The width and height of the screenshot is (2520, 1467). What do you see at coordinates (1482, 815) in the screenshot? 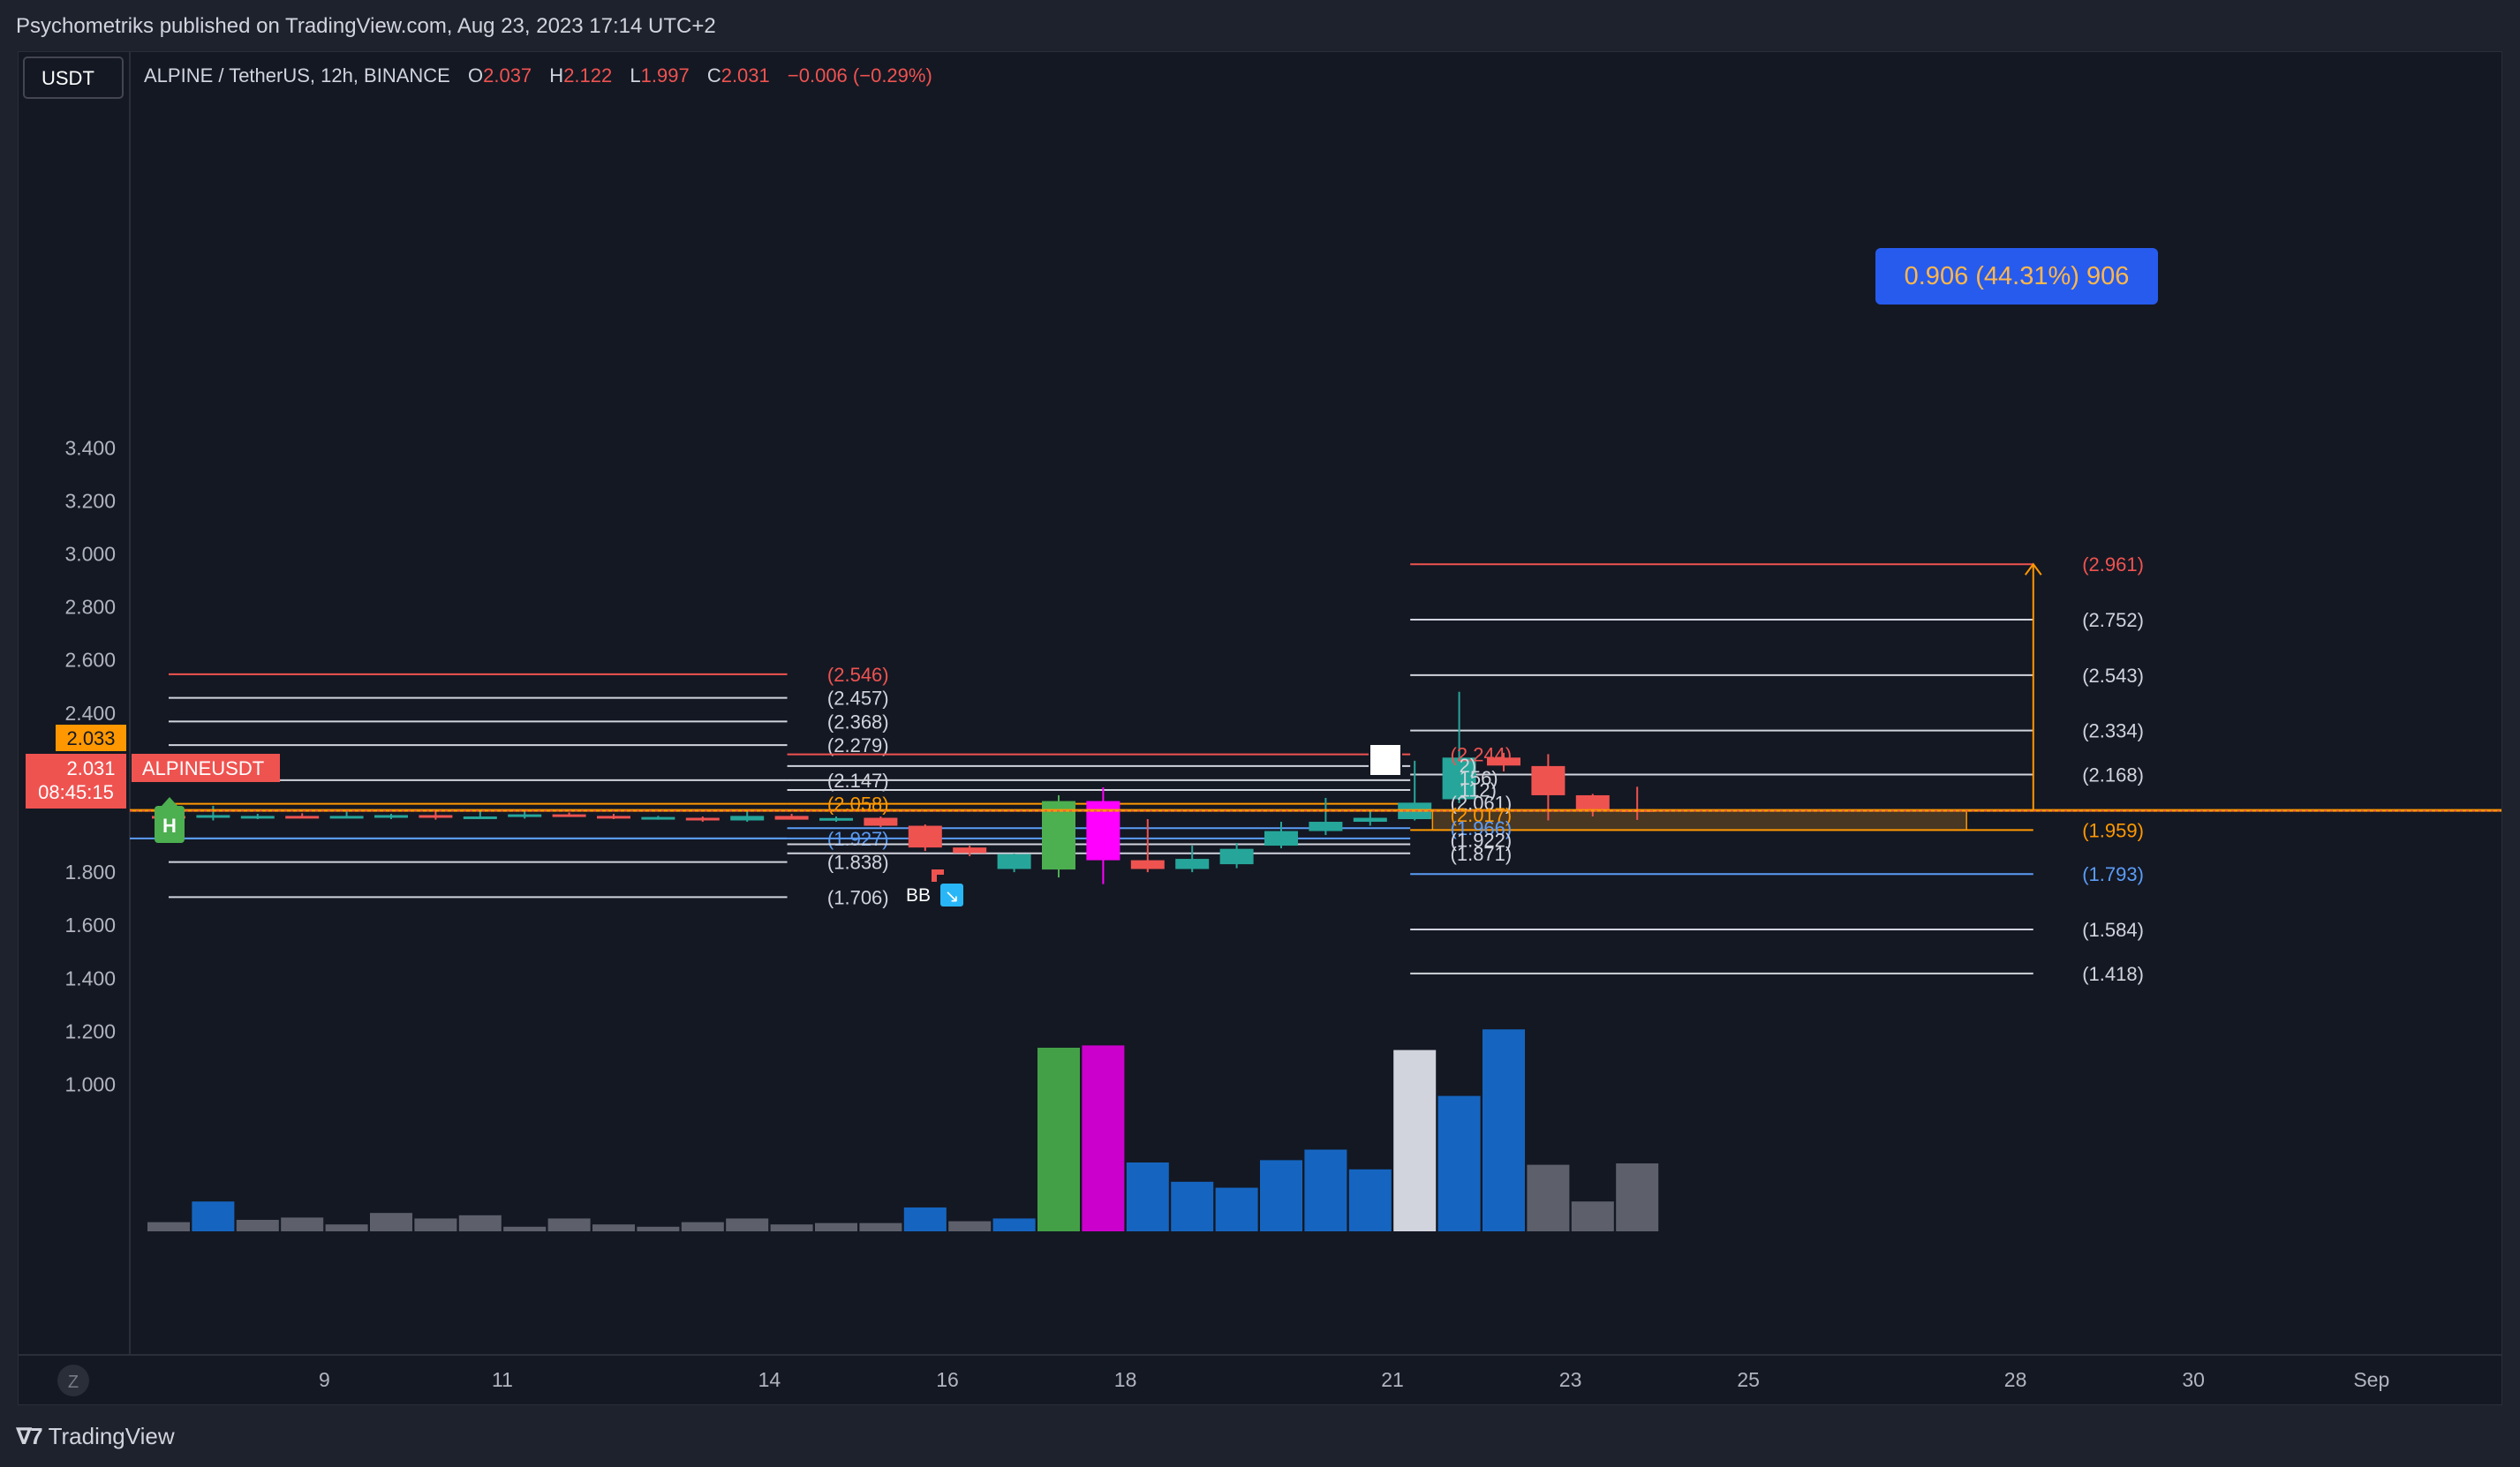
I see `fib-small-label-5: (2.017)` at bounding box center [1482, 815].